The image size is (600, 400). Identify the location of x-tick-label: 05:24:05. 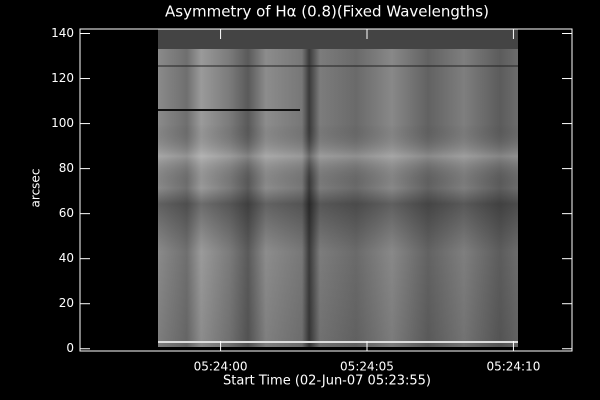
(367, 367).